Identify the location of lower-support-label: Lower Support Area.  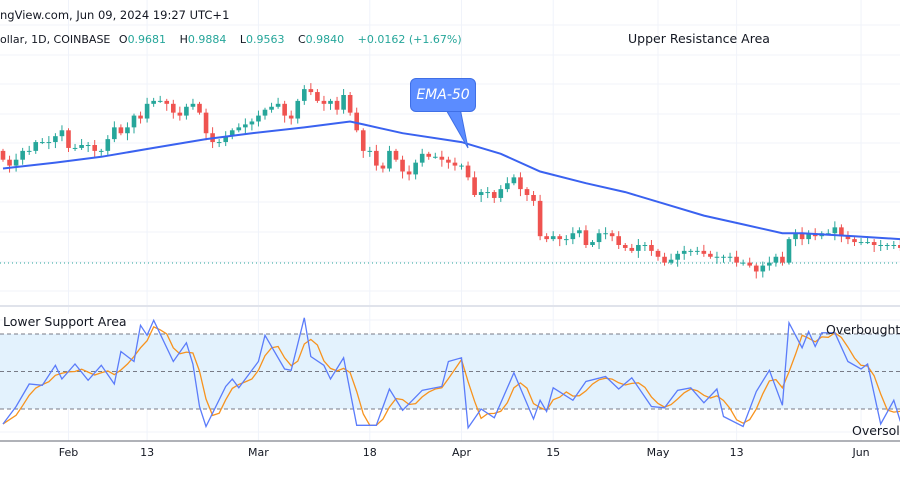
(65, 321).